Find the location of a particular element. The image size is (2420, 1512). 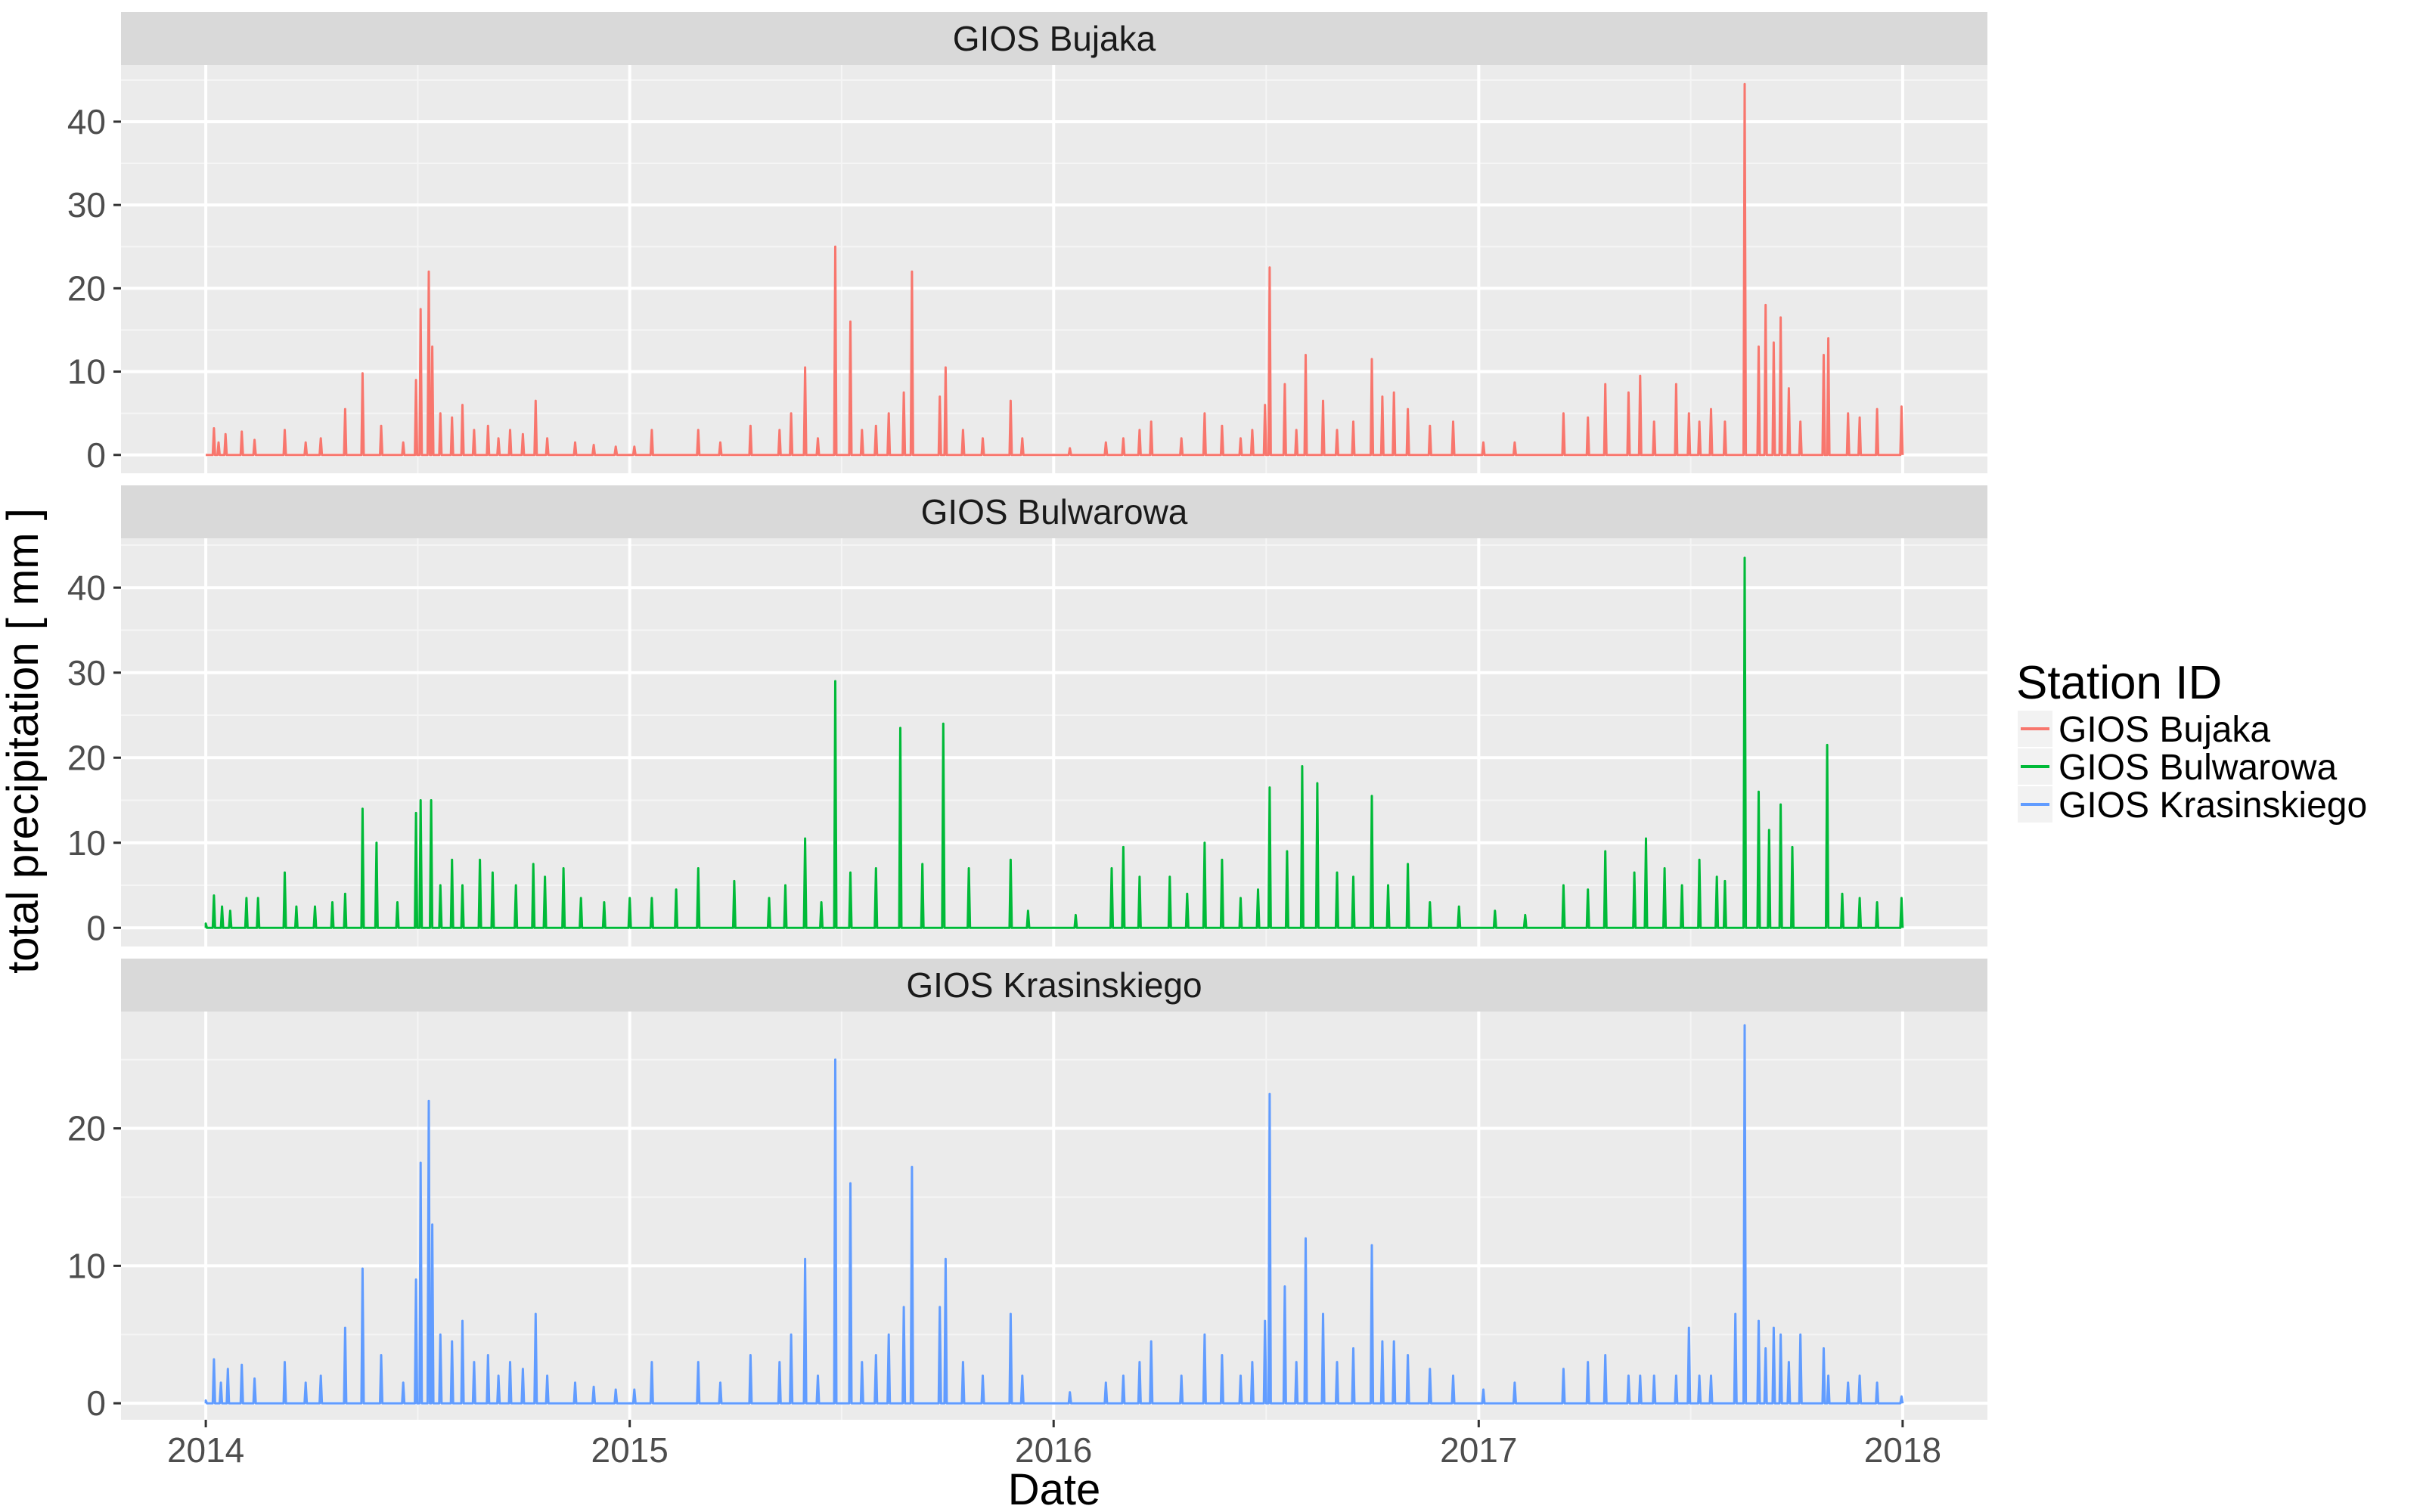

facet-strip-label: GIOS Krasinskiego is located at coordinates (1054, 985).